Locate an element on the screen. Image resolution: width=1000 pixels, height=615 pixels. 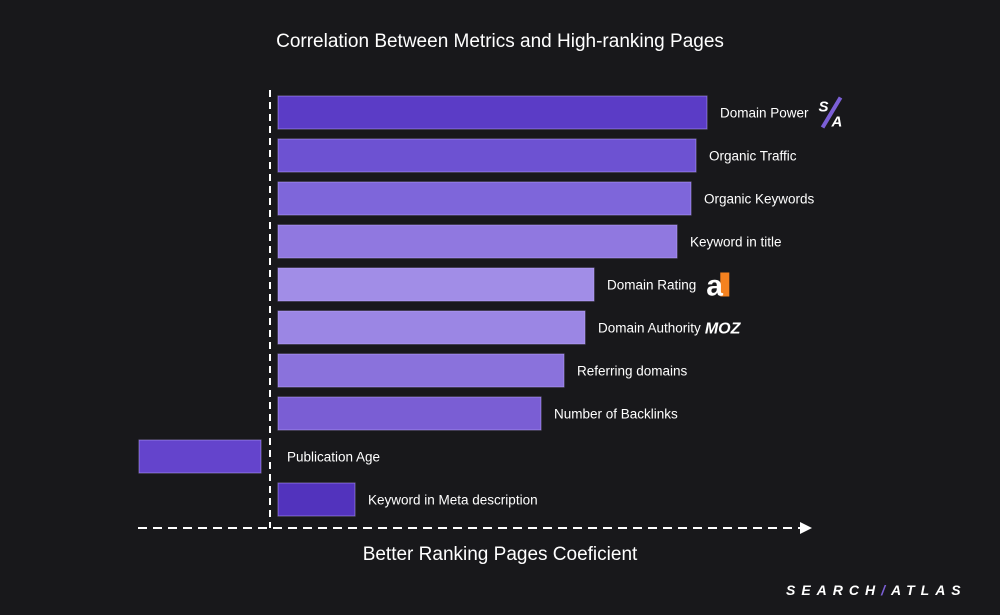
search-atlas-logo-icon: SA is located at coordinates (831, 113).